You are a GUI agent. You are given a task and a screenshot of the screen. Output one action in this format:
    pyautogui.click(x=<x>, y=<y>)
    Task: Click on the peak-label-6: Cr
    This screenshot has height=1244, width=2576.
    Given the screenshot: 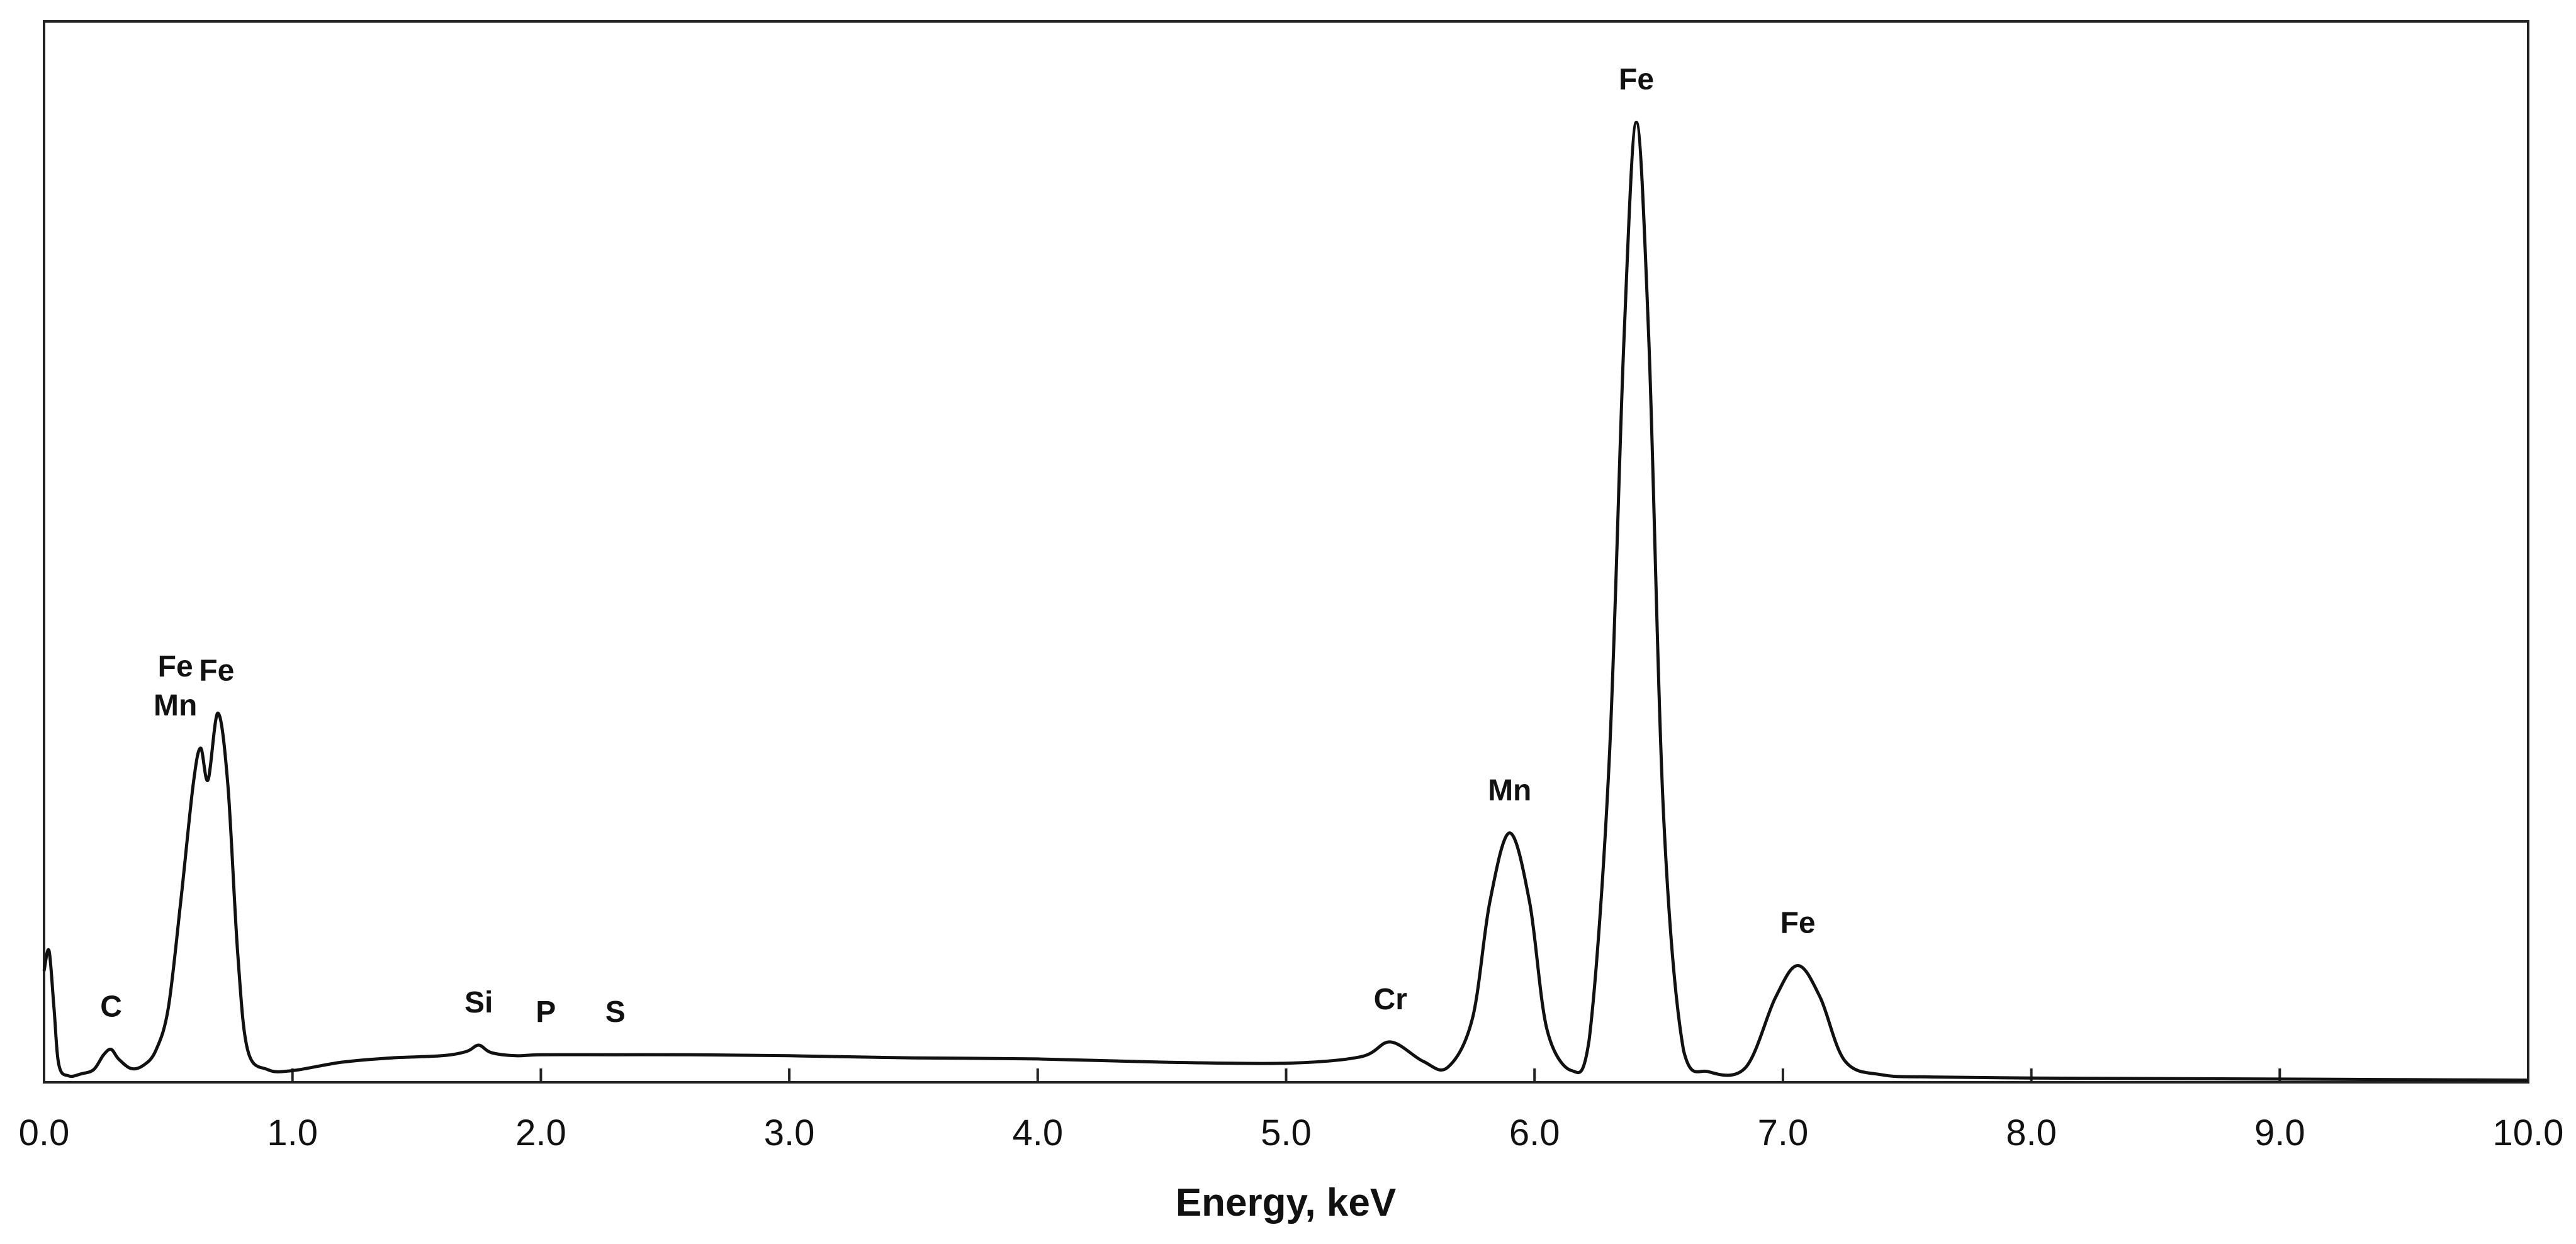 What is the action you would take?
    pyautogui.click(x=1390, y=1000)
    